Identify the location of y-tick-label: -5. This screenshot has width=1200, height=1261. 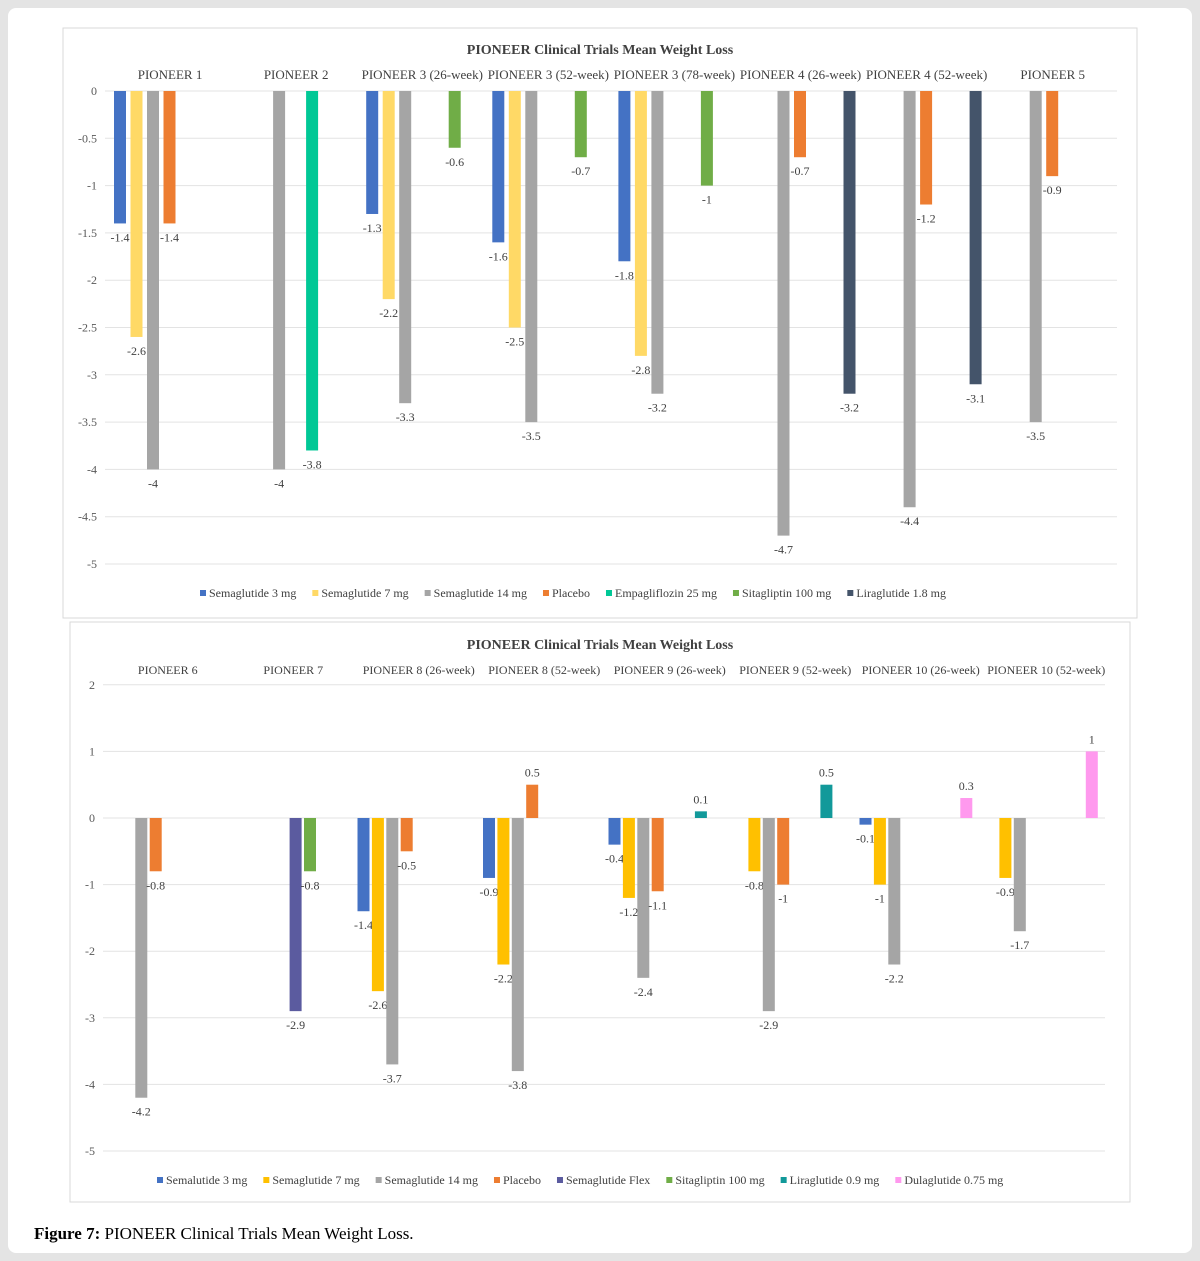
(92, 564).